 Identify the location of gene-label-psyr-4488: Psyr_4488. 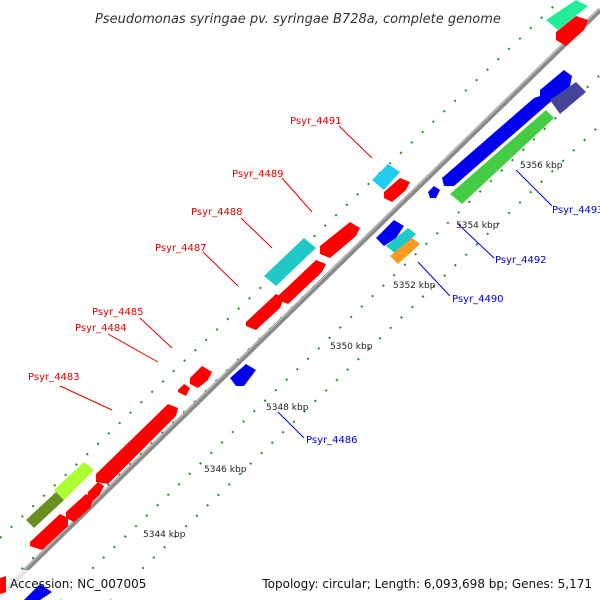
(217, 212).